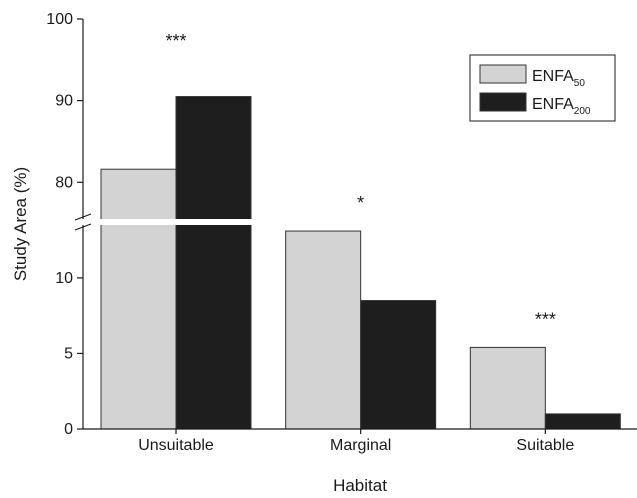 The image size is (637, 498). Describe the element at coordinates (398, 365) in the screenshot. I see `bar-marginal-enfa200` at that location.